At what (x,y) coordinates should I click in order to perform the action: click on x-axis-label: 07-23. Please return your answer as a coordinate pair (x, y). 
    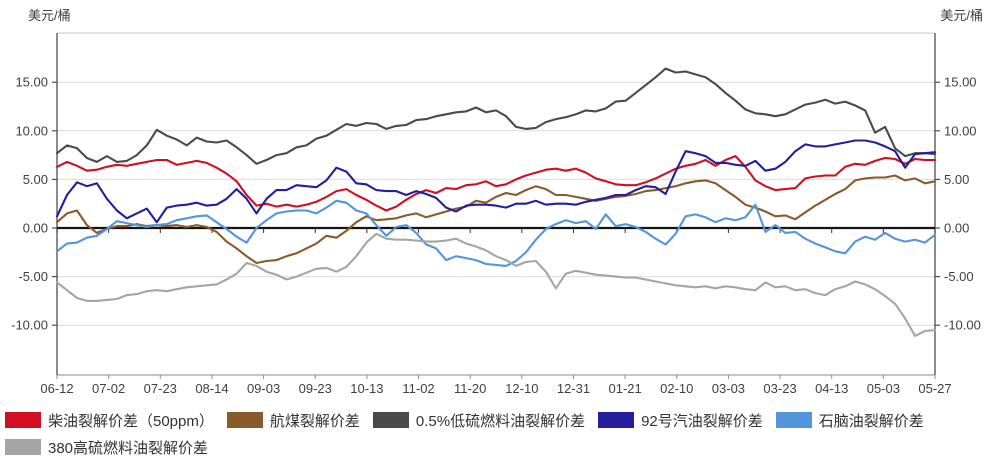
    Looking at the image, I should click on (160, 388).